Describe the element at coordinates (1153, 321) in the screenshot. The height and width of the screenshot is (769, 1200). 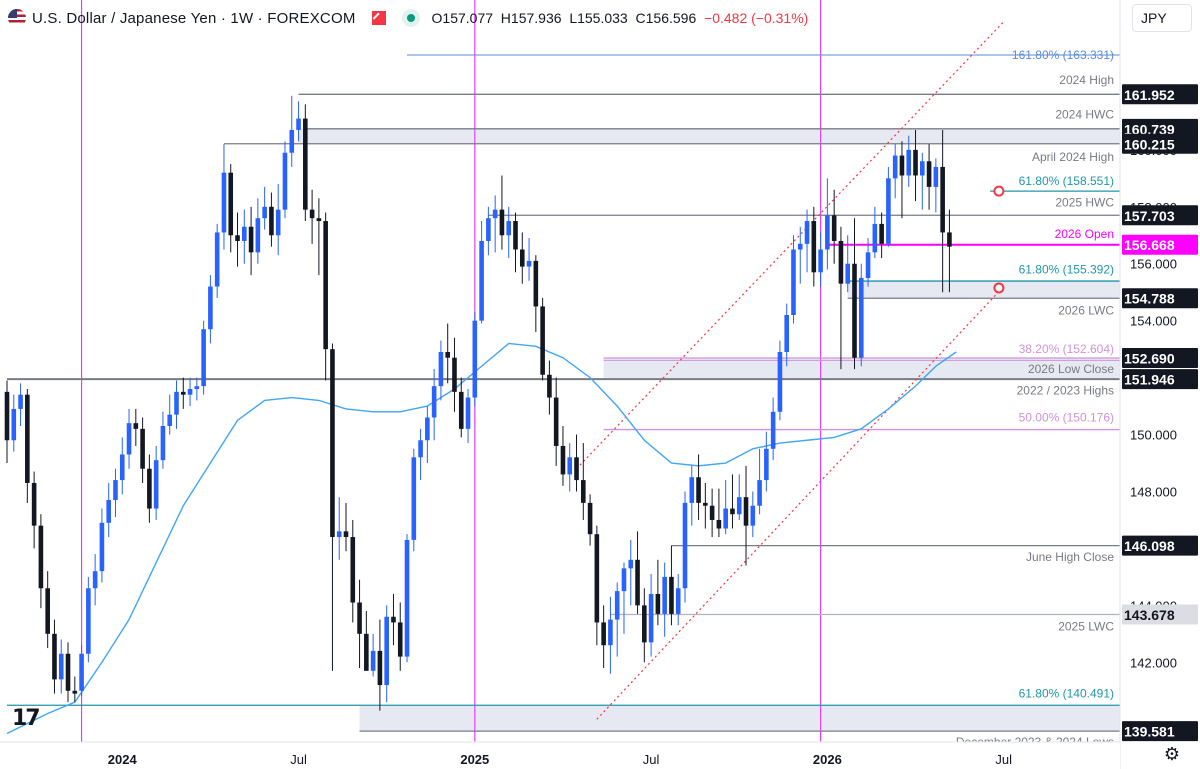
I see `y-tick-154: 154.000` at that location.